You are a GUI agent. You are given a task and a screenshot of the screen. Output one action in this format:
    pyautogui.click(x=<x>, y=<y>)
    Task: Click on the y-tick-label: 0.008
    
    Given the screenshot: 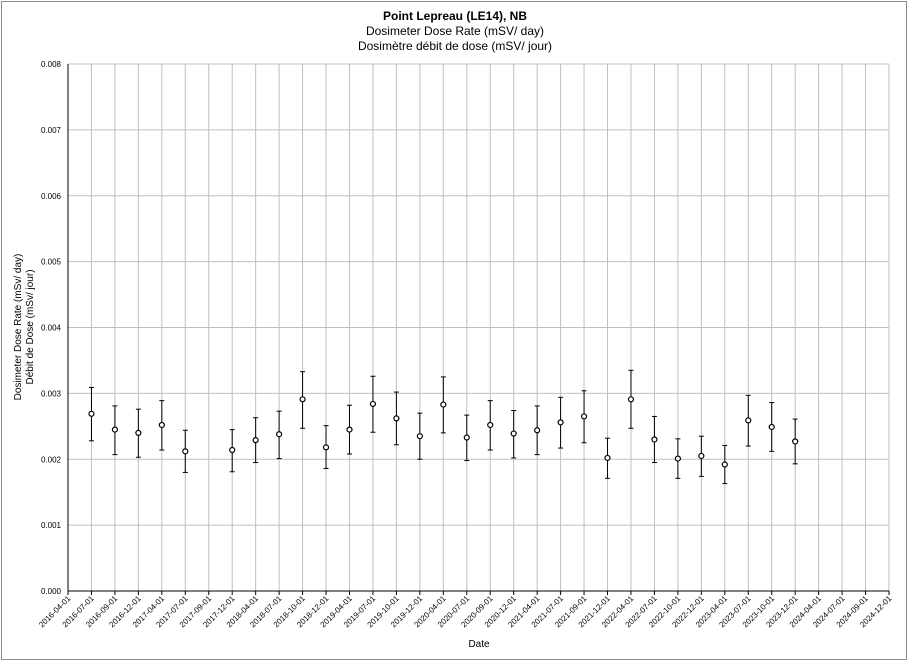 What is the action you would take?
    pyautogui.click(x=51, y=64)
    